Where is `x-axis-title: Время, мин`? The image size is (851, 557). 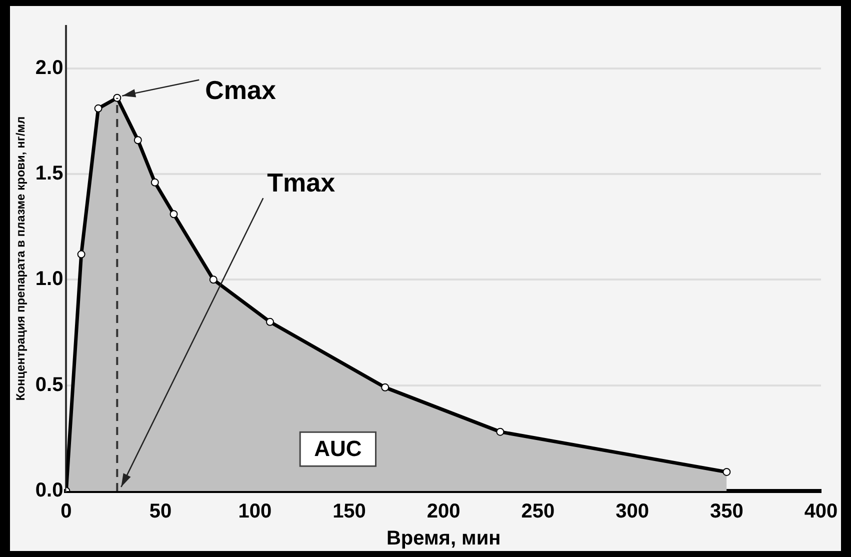 x-axis-title: Время, мин is located at coordinates (443, 539).